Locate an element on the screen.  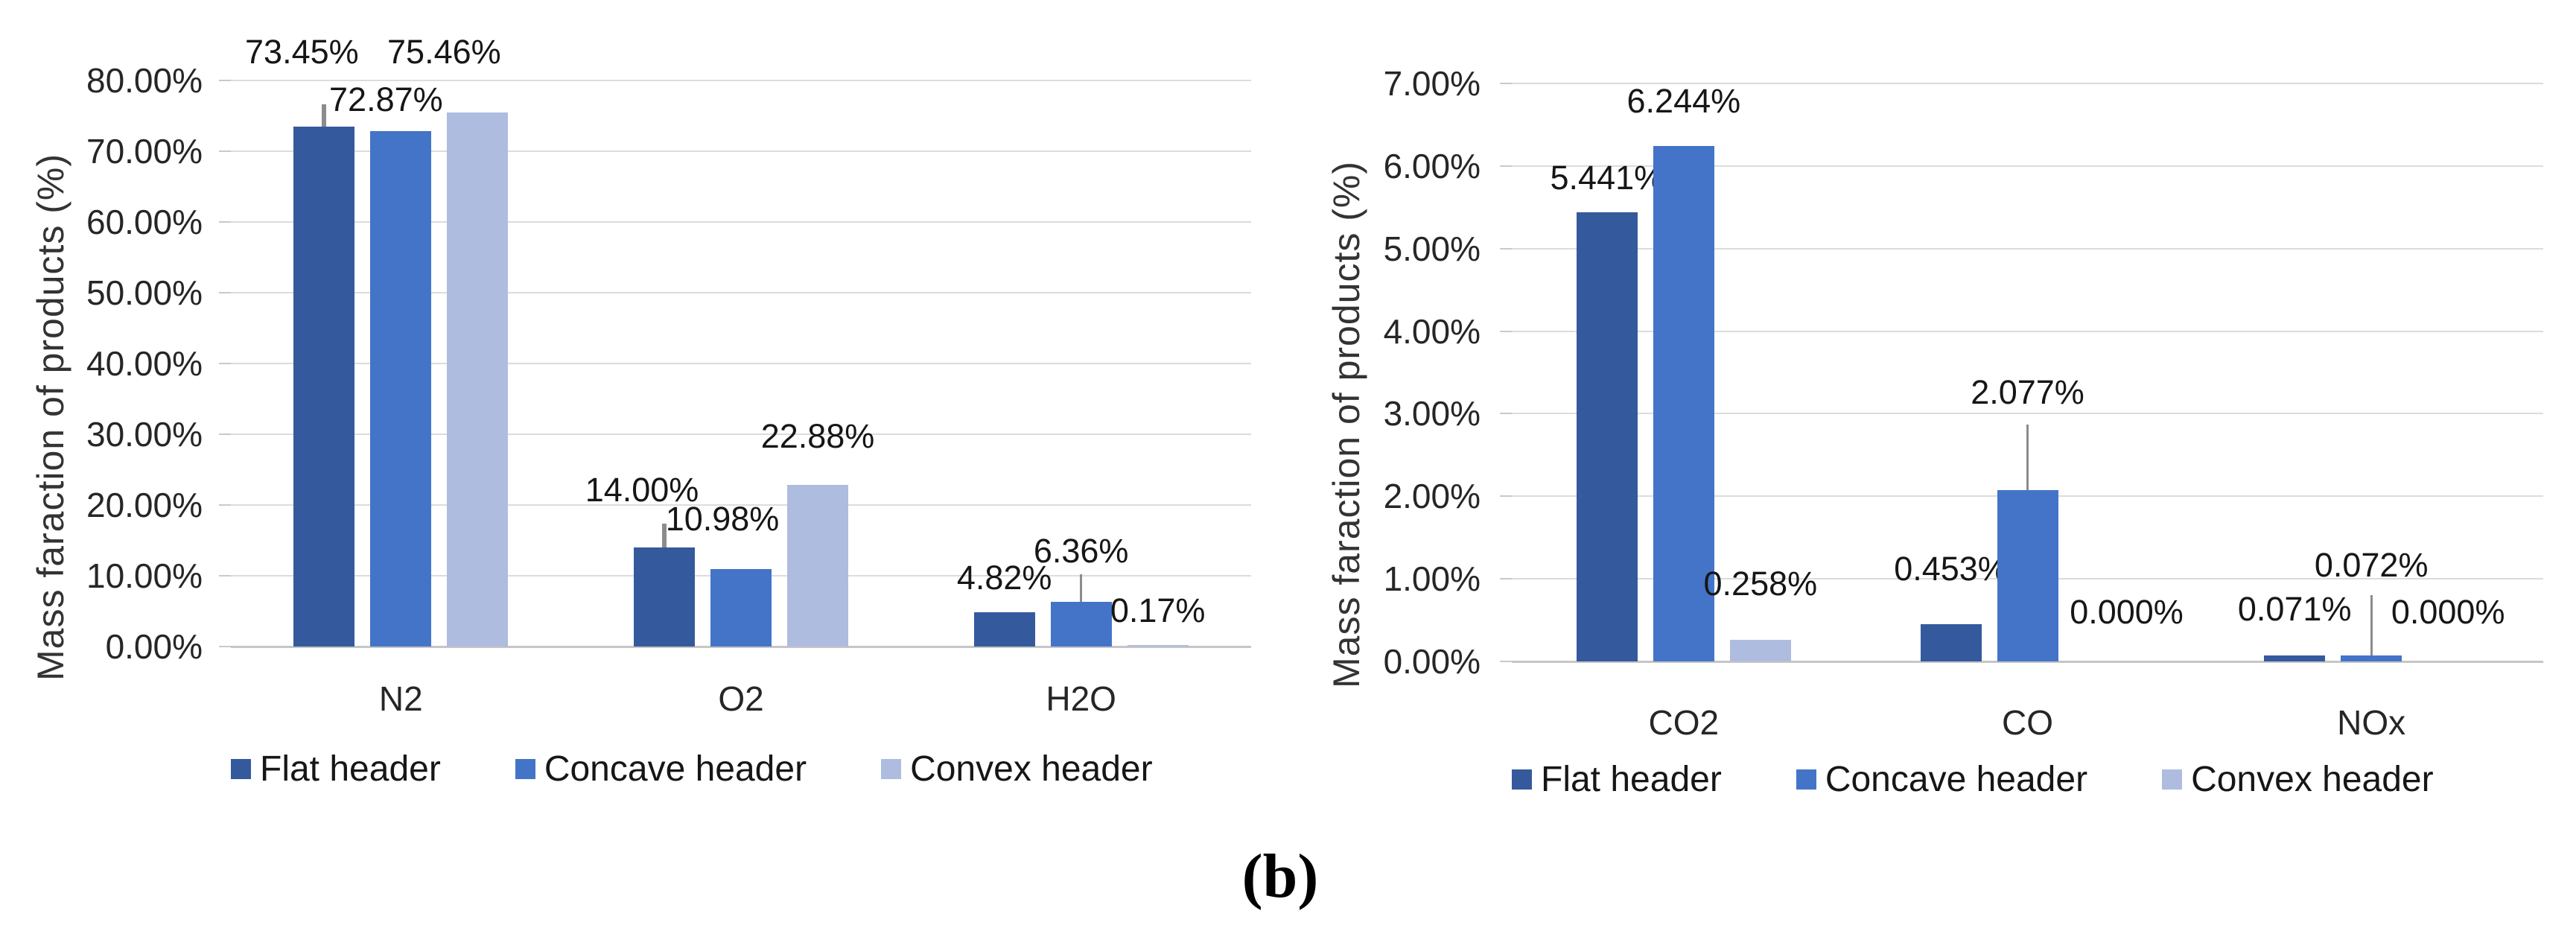
data-label: 14.00% is located at coordinates (642, 490).